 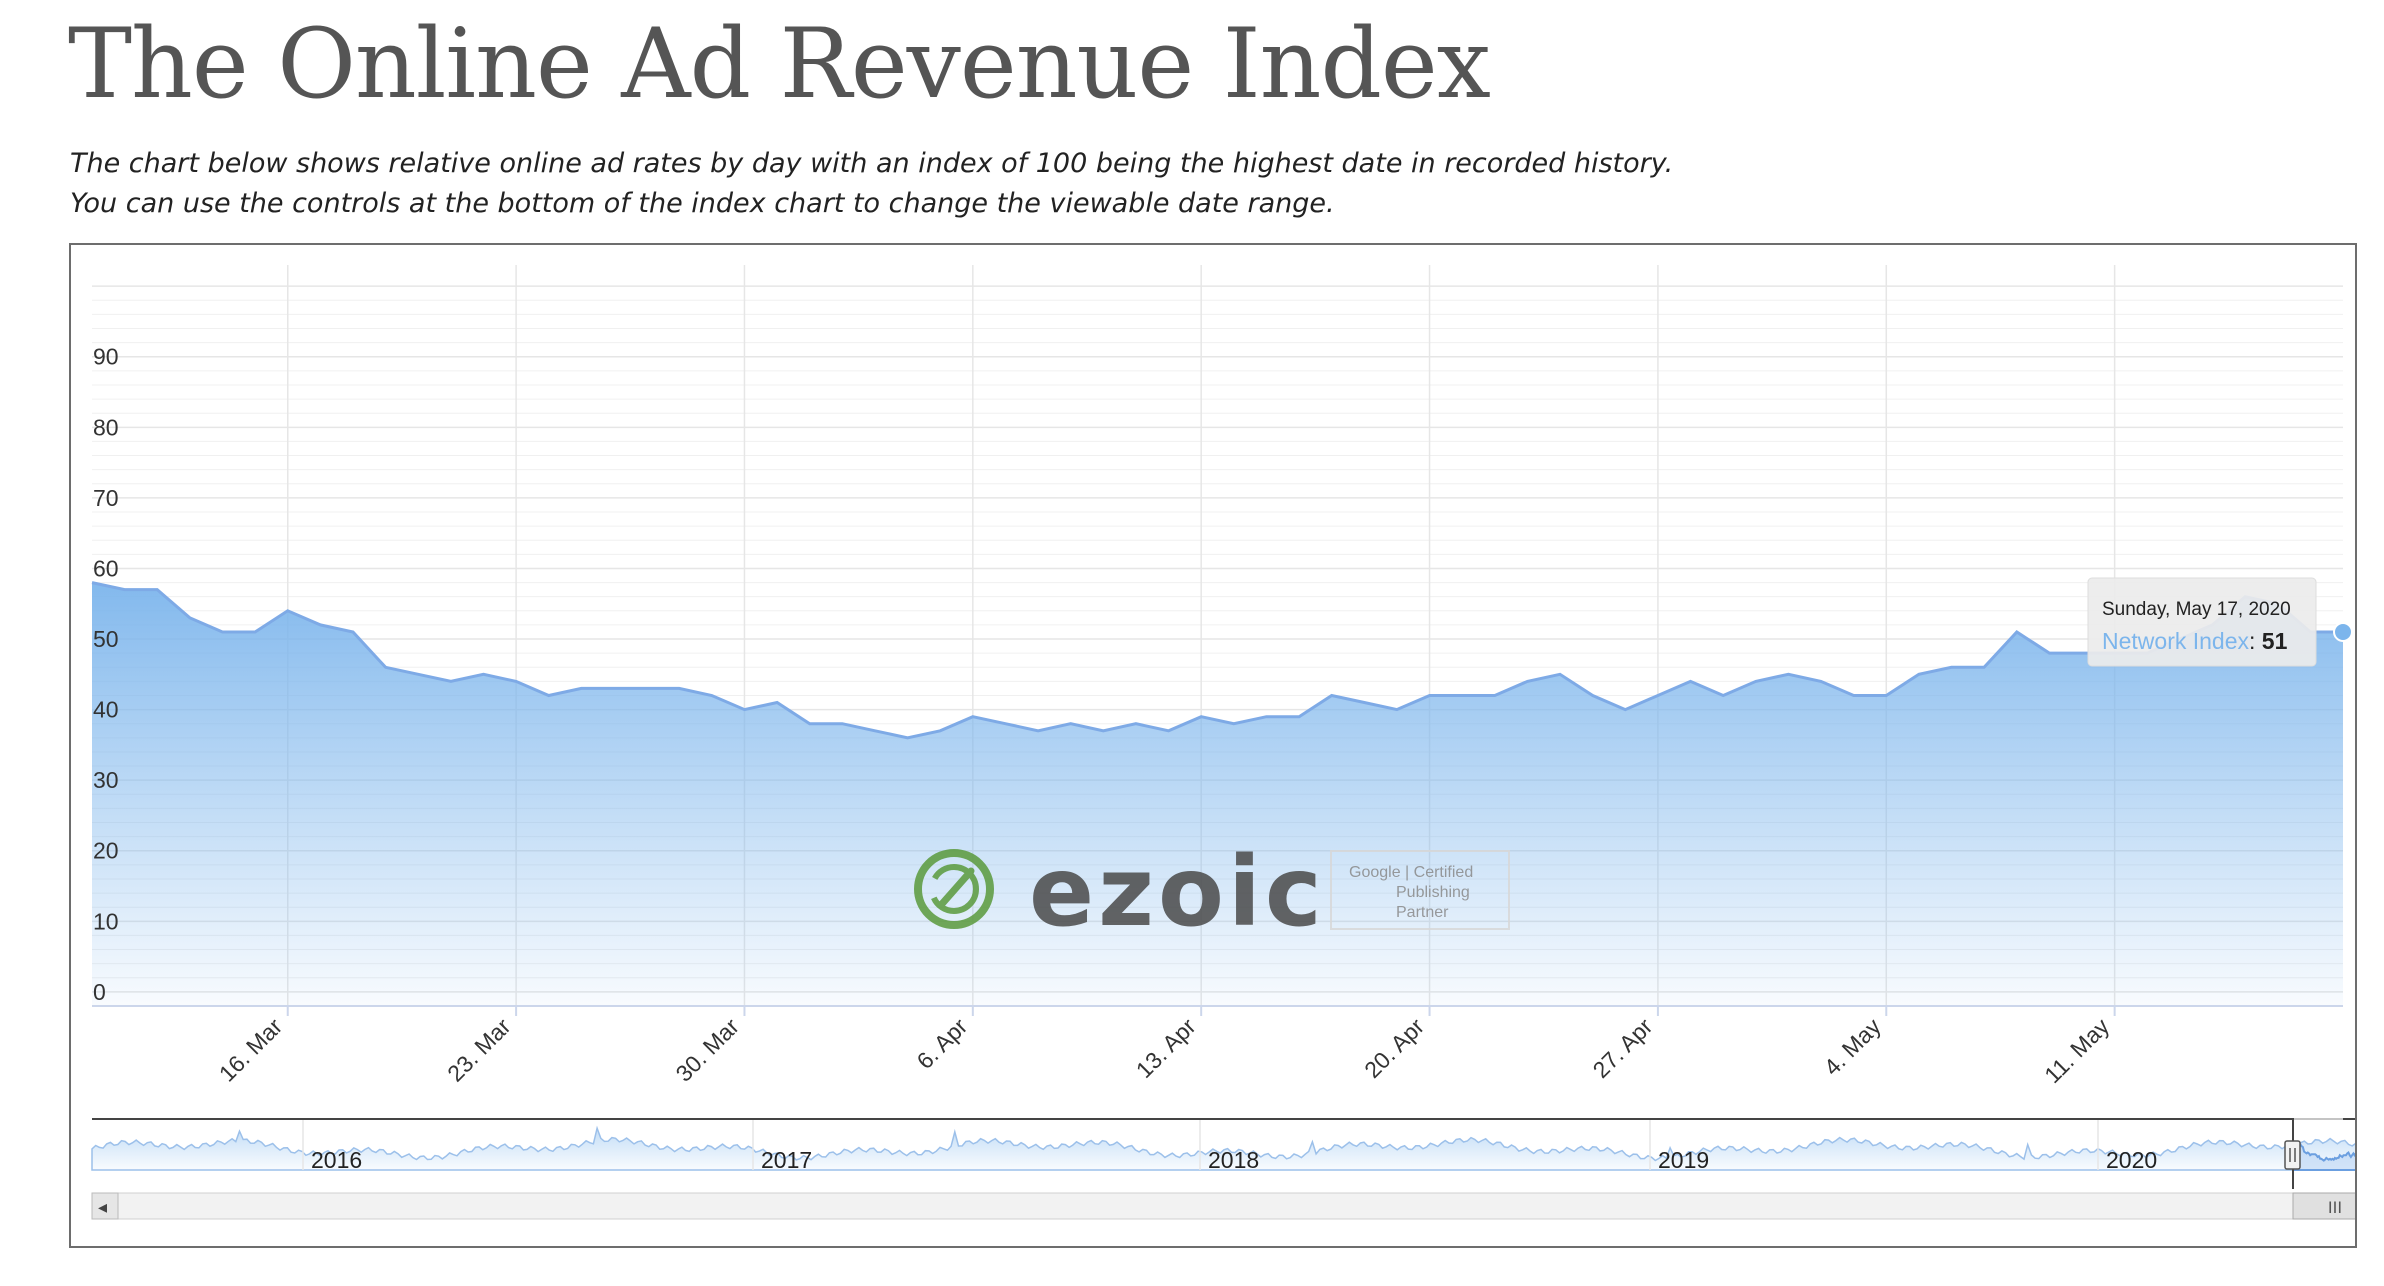 What do you see at coordinates (2335, 1207) in the screenshot?
I see `scrollbar-grip-icon: III` at bounding box center [2335, 1207].